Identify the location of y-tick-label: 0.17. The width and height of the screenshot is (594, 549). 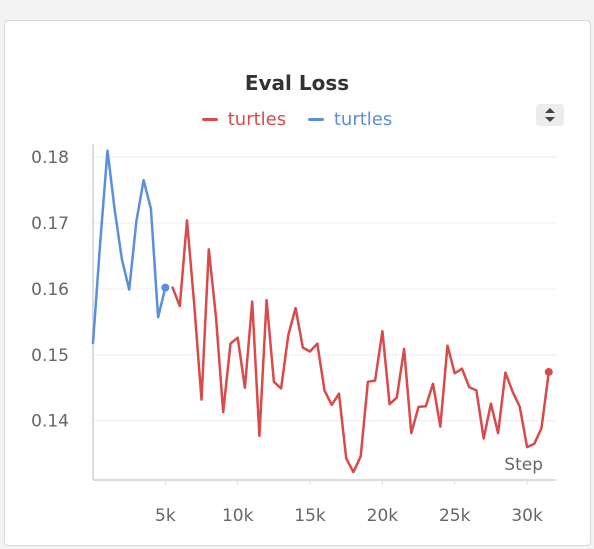
(50, 224).